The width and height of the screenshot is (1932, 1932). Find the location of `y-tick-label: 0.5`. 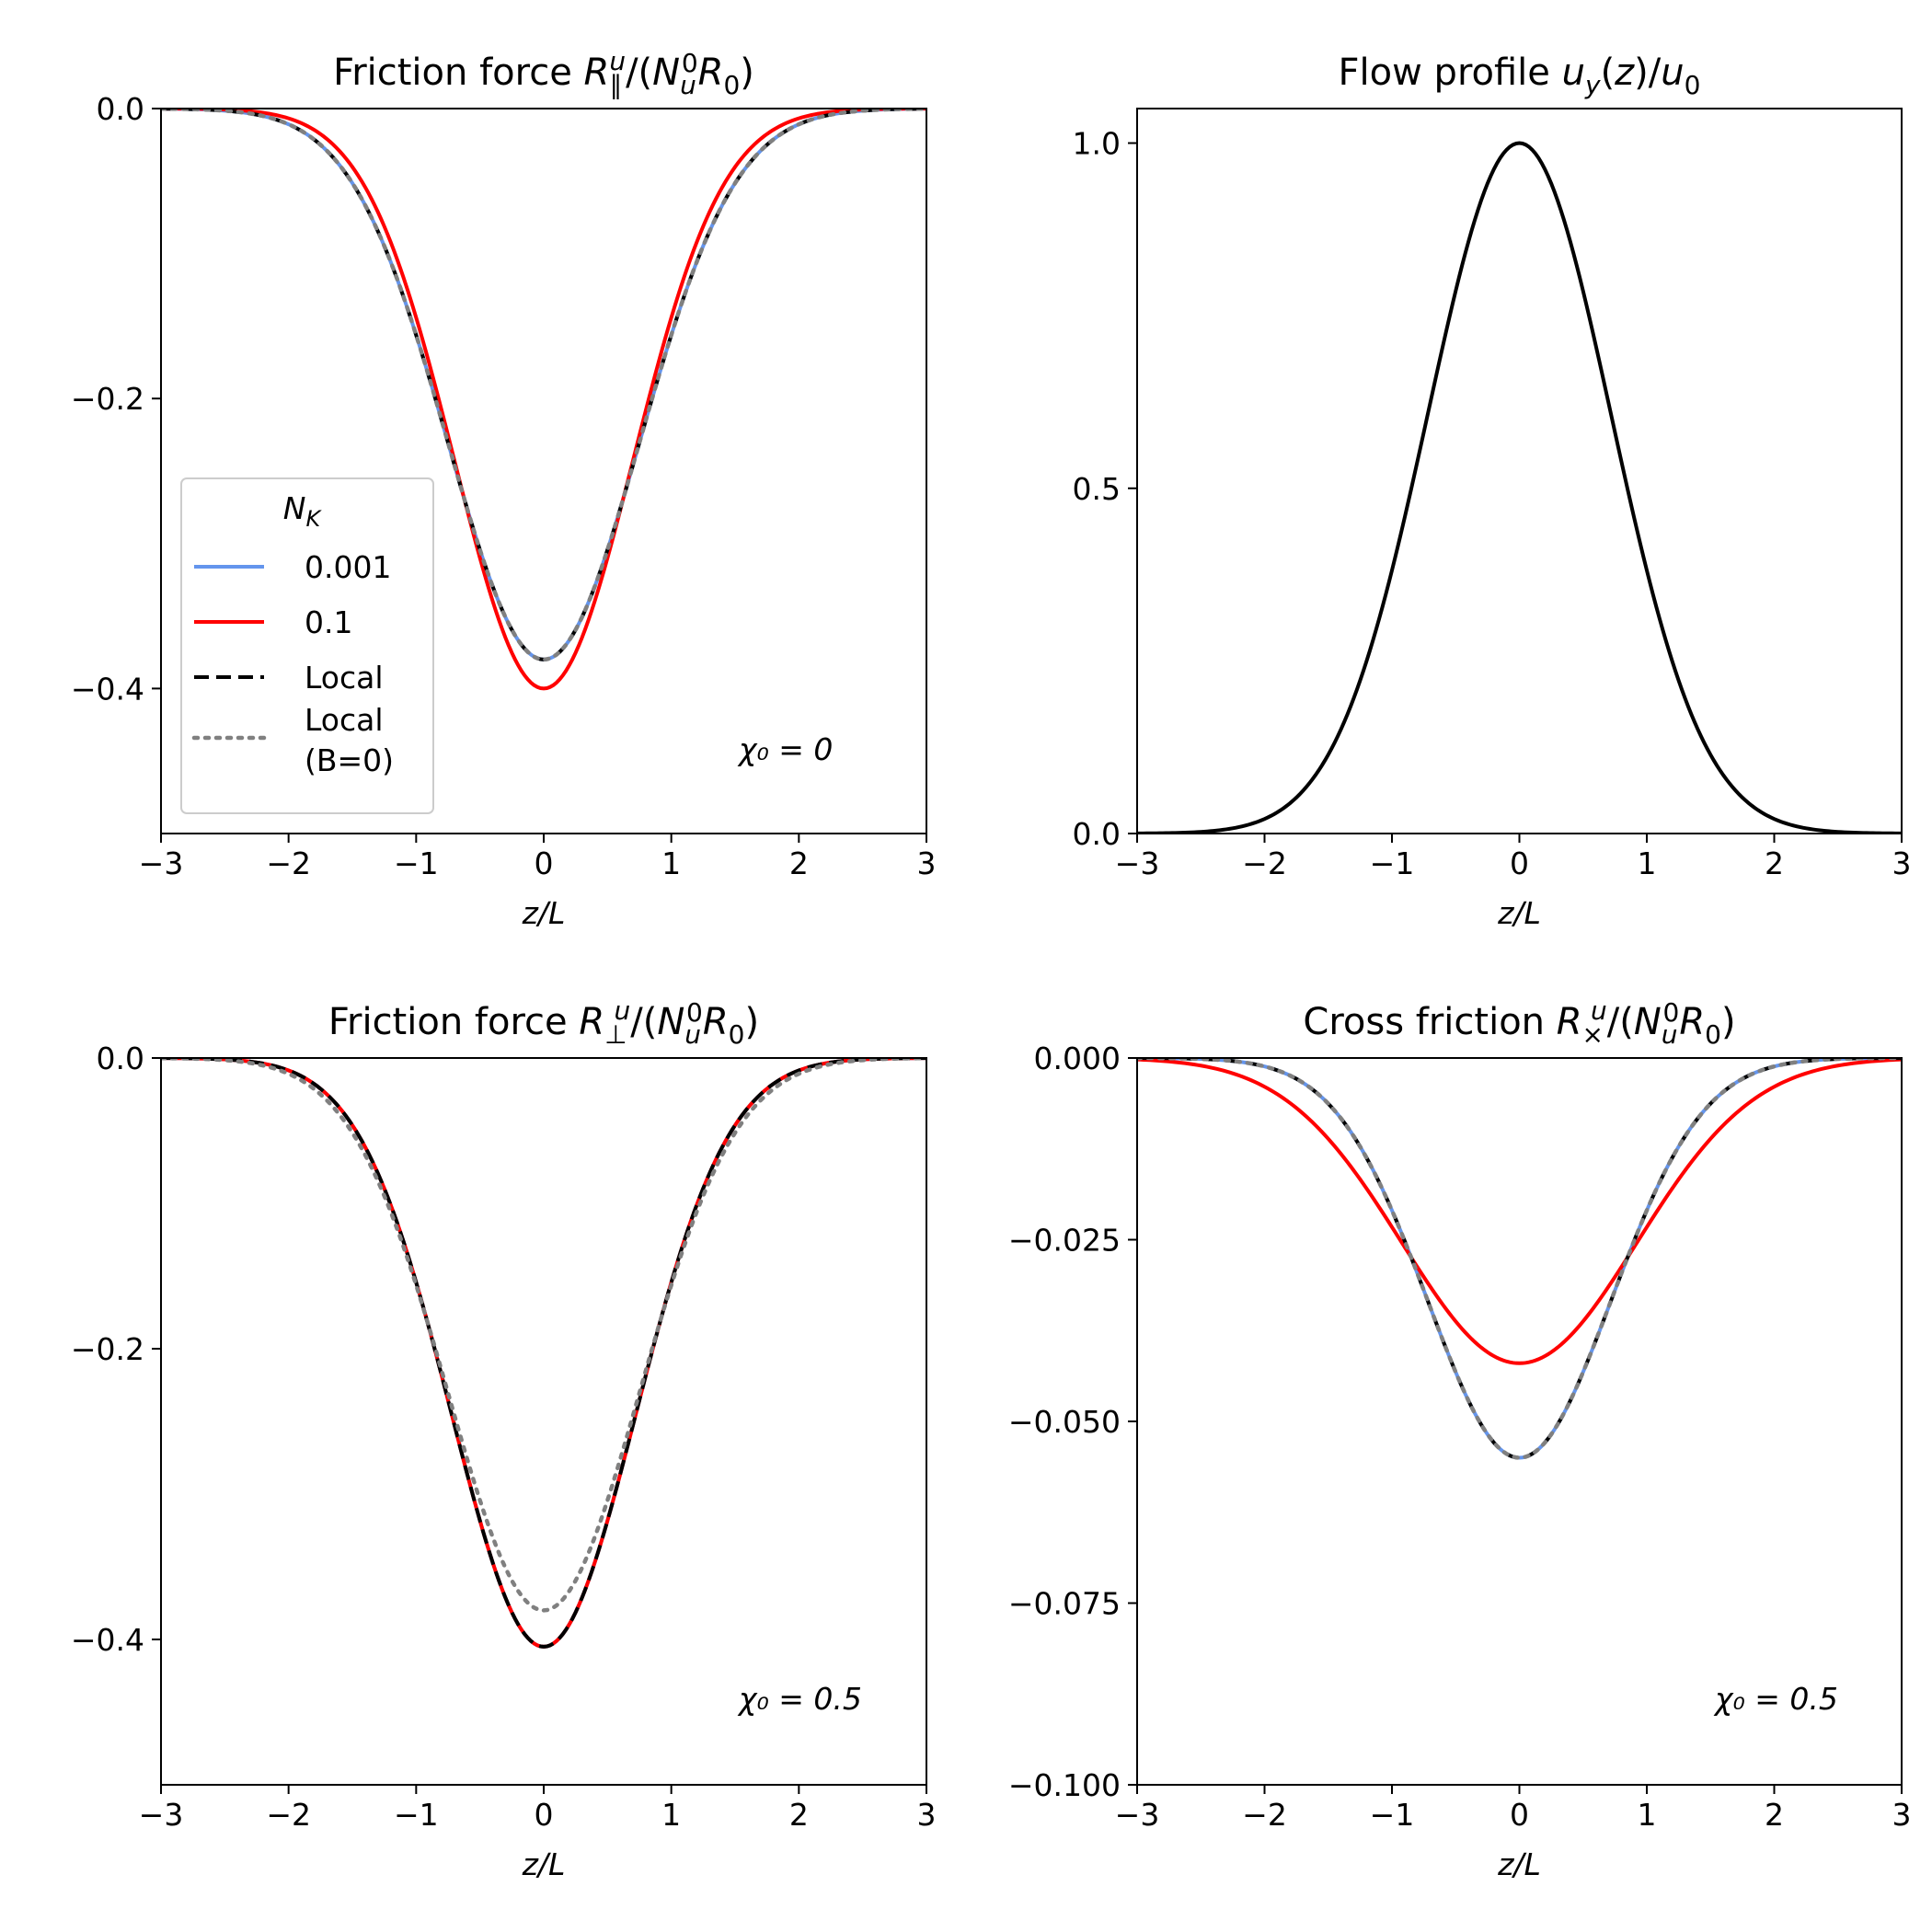

y-tick-label: 0.5 is located at coordinates (1097, 489).